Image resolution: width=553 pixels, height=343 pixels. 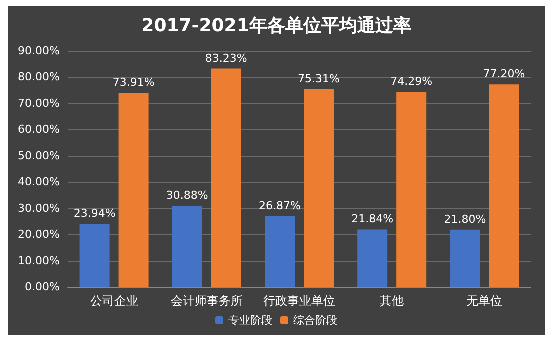 What do you see at coordinates (300, 301) in the screenshot?
I see `x-tick-label: 行政事业单位` at bounding box center [300, 301].